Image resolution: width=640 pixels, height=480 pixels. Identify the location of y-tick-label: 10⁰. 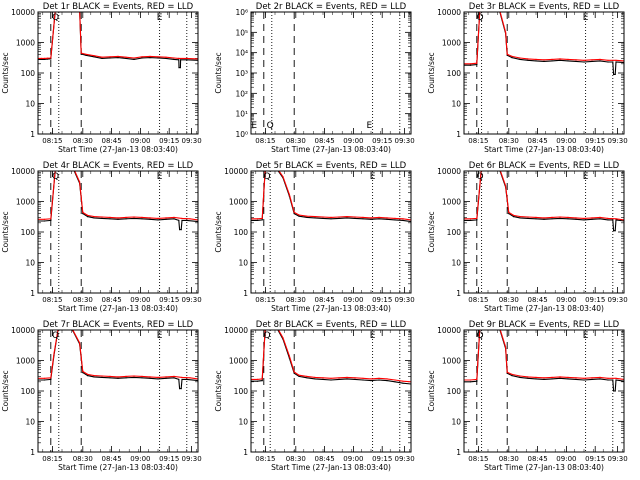
(241, 134).